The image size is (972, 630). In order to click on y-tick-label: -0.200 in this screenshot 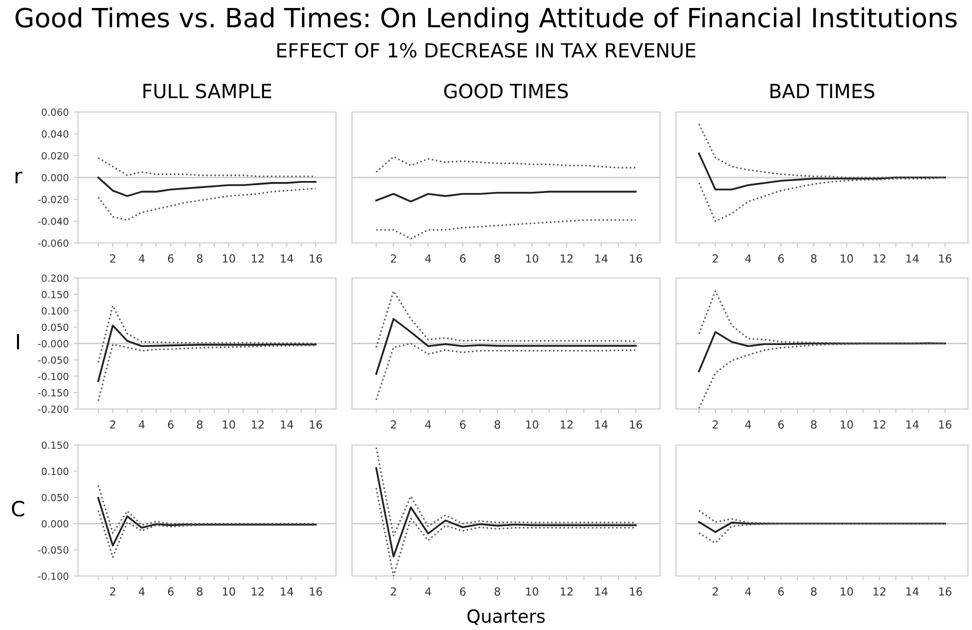, I will do `click(53, 409)`.